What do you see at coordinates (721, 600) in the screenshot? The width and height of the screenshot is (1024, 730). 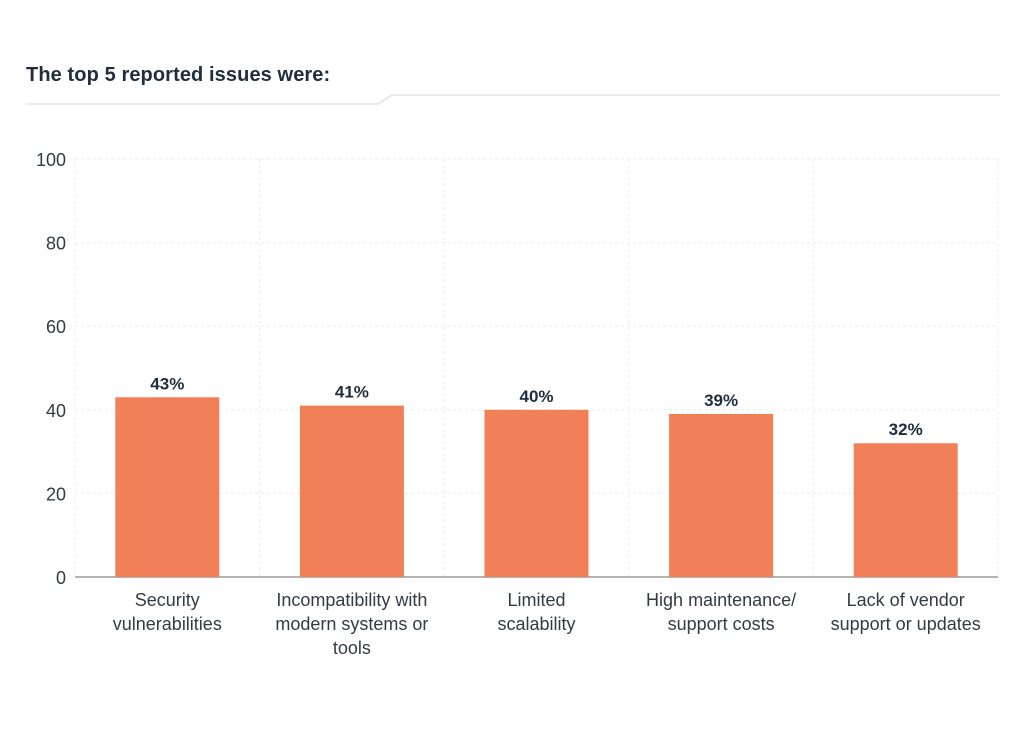 I see `x-tick-label: High maintenance/` at bounding box center [721, 600].